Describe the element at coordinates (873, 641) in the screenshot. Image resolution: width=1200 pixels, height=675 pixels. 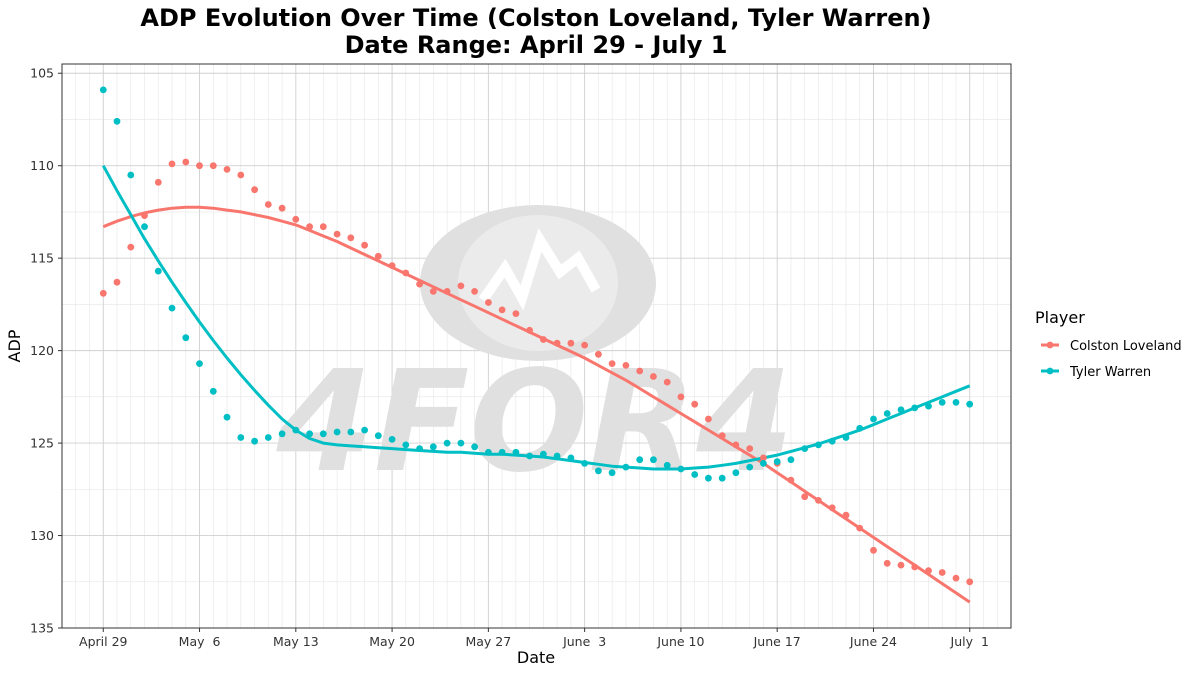
I see `x-tick-label: June 24` at that location.